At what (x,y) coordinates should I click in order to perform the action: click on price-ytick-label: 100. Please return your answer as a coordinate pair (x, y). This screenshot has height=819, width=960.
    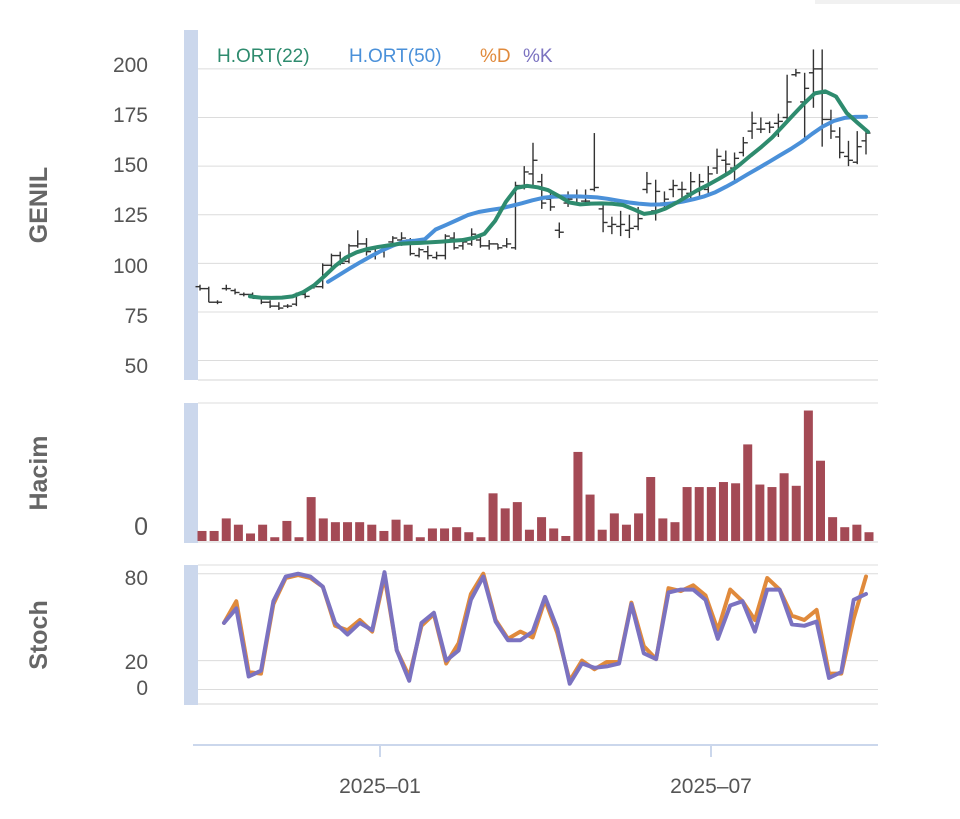
    Looking at the image, I should click on (130, 266).